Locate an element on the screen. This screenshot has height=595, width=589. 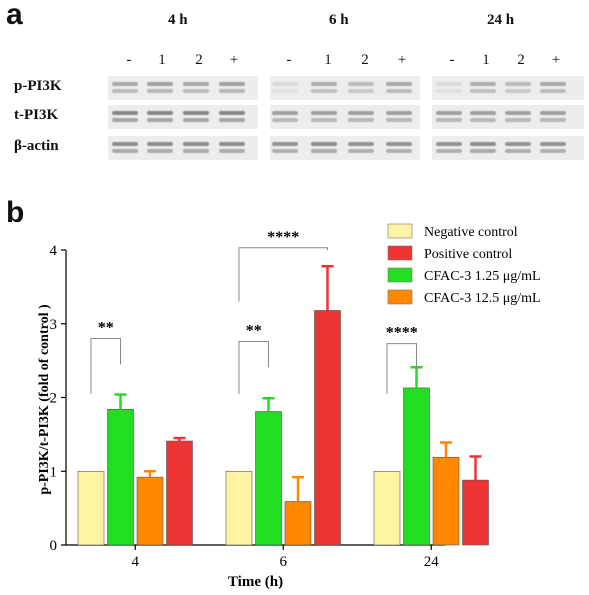
panel-b-letter: b is located at coordinates (15, 212).